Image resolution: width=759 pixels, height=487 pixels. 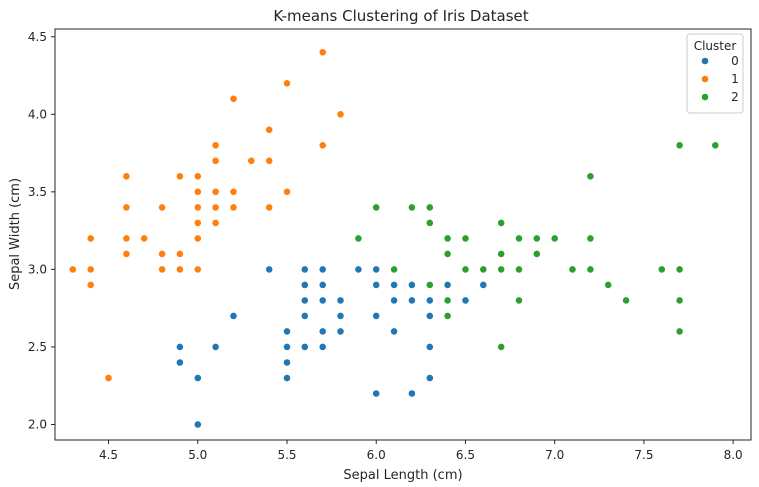 I want to click on legend-title: Cluster, so click(x=715, y=46).